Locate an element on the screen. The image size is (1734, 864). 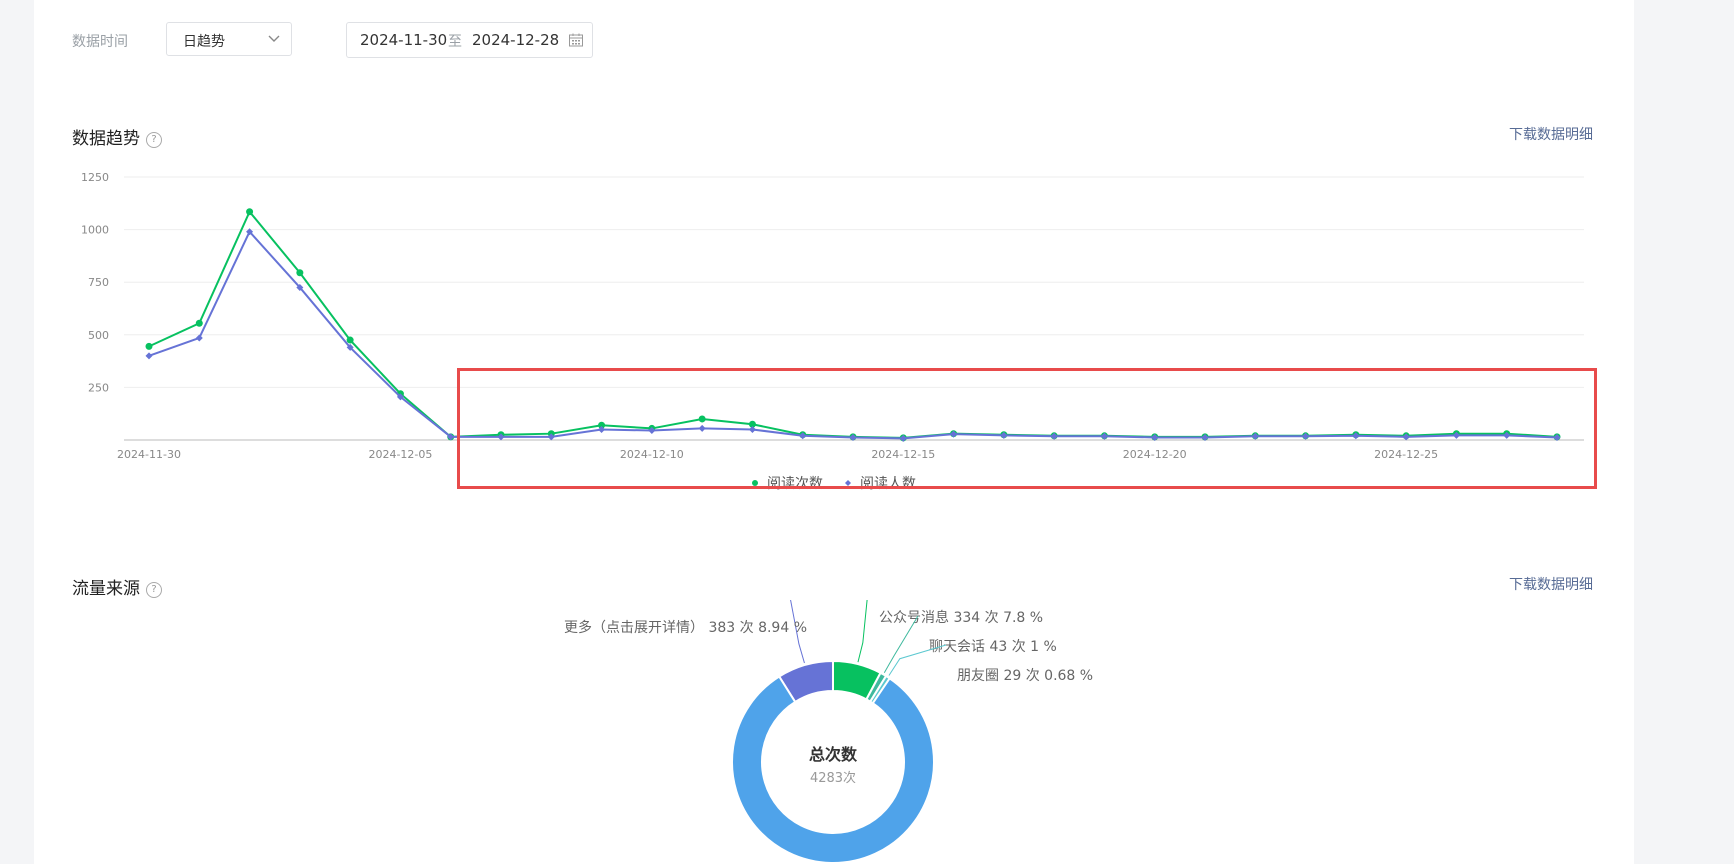
x-tick-label: 2024-12-25 is located at coordinates (1406, 454).